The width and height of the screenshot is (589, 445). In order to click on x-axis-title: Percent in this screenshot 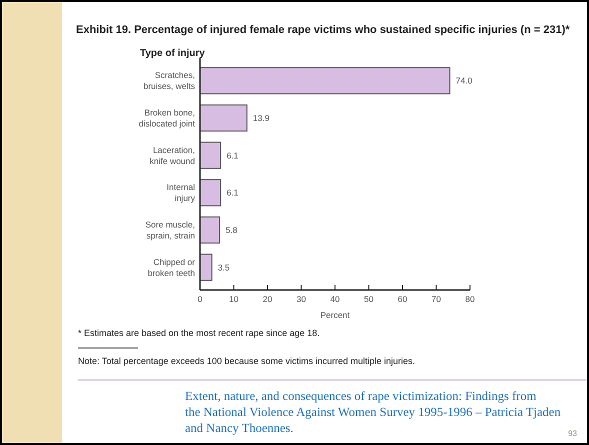, I will do `click(335, 315)`.